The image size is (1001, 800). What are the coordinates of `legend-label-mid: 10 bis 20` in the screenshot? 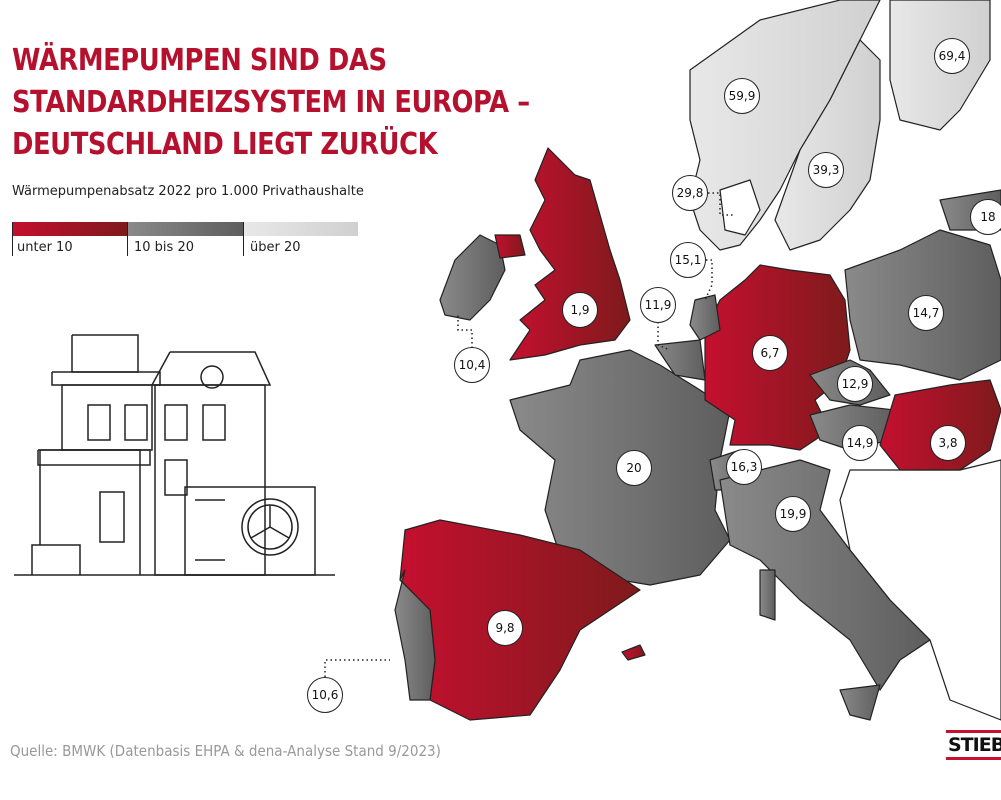 It's located at (164, 247).